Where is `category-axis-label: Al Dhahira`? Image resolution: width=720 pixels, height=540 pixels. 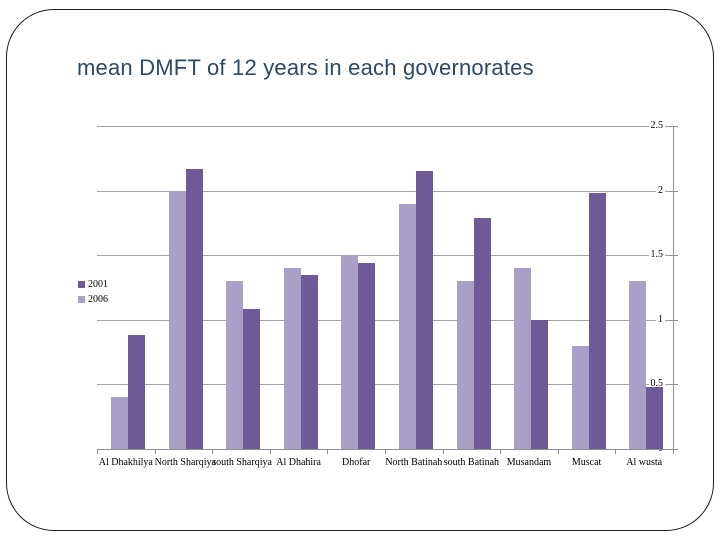 category-axis-label: Al Dhahira is located at coordinates (298, 462).